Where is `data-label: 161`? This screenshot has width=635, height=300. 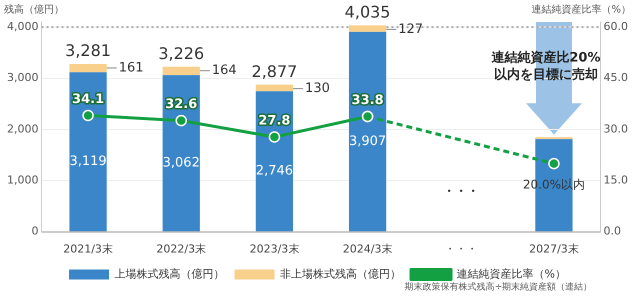 data-label: 161 is located at coordinates (131, 68).